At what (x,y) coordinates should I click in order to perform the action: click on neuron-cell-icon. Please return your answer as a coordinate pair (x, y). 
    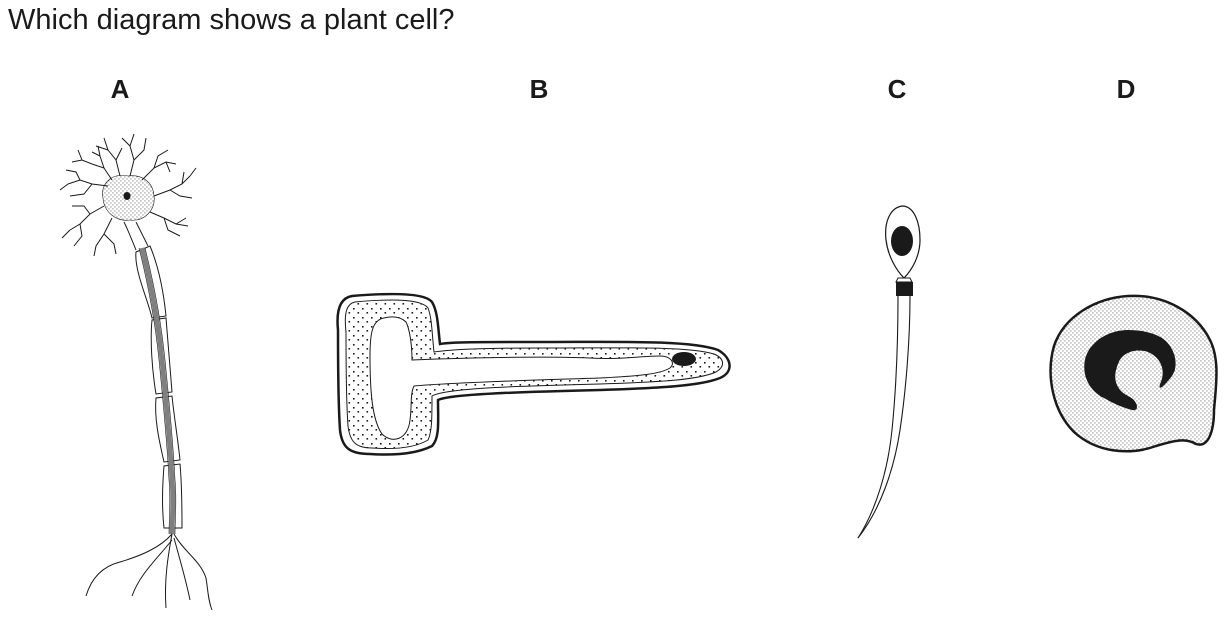
    Looking at the image, I should click on (136, 372).